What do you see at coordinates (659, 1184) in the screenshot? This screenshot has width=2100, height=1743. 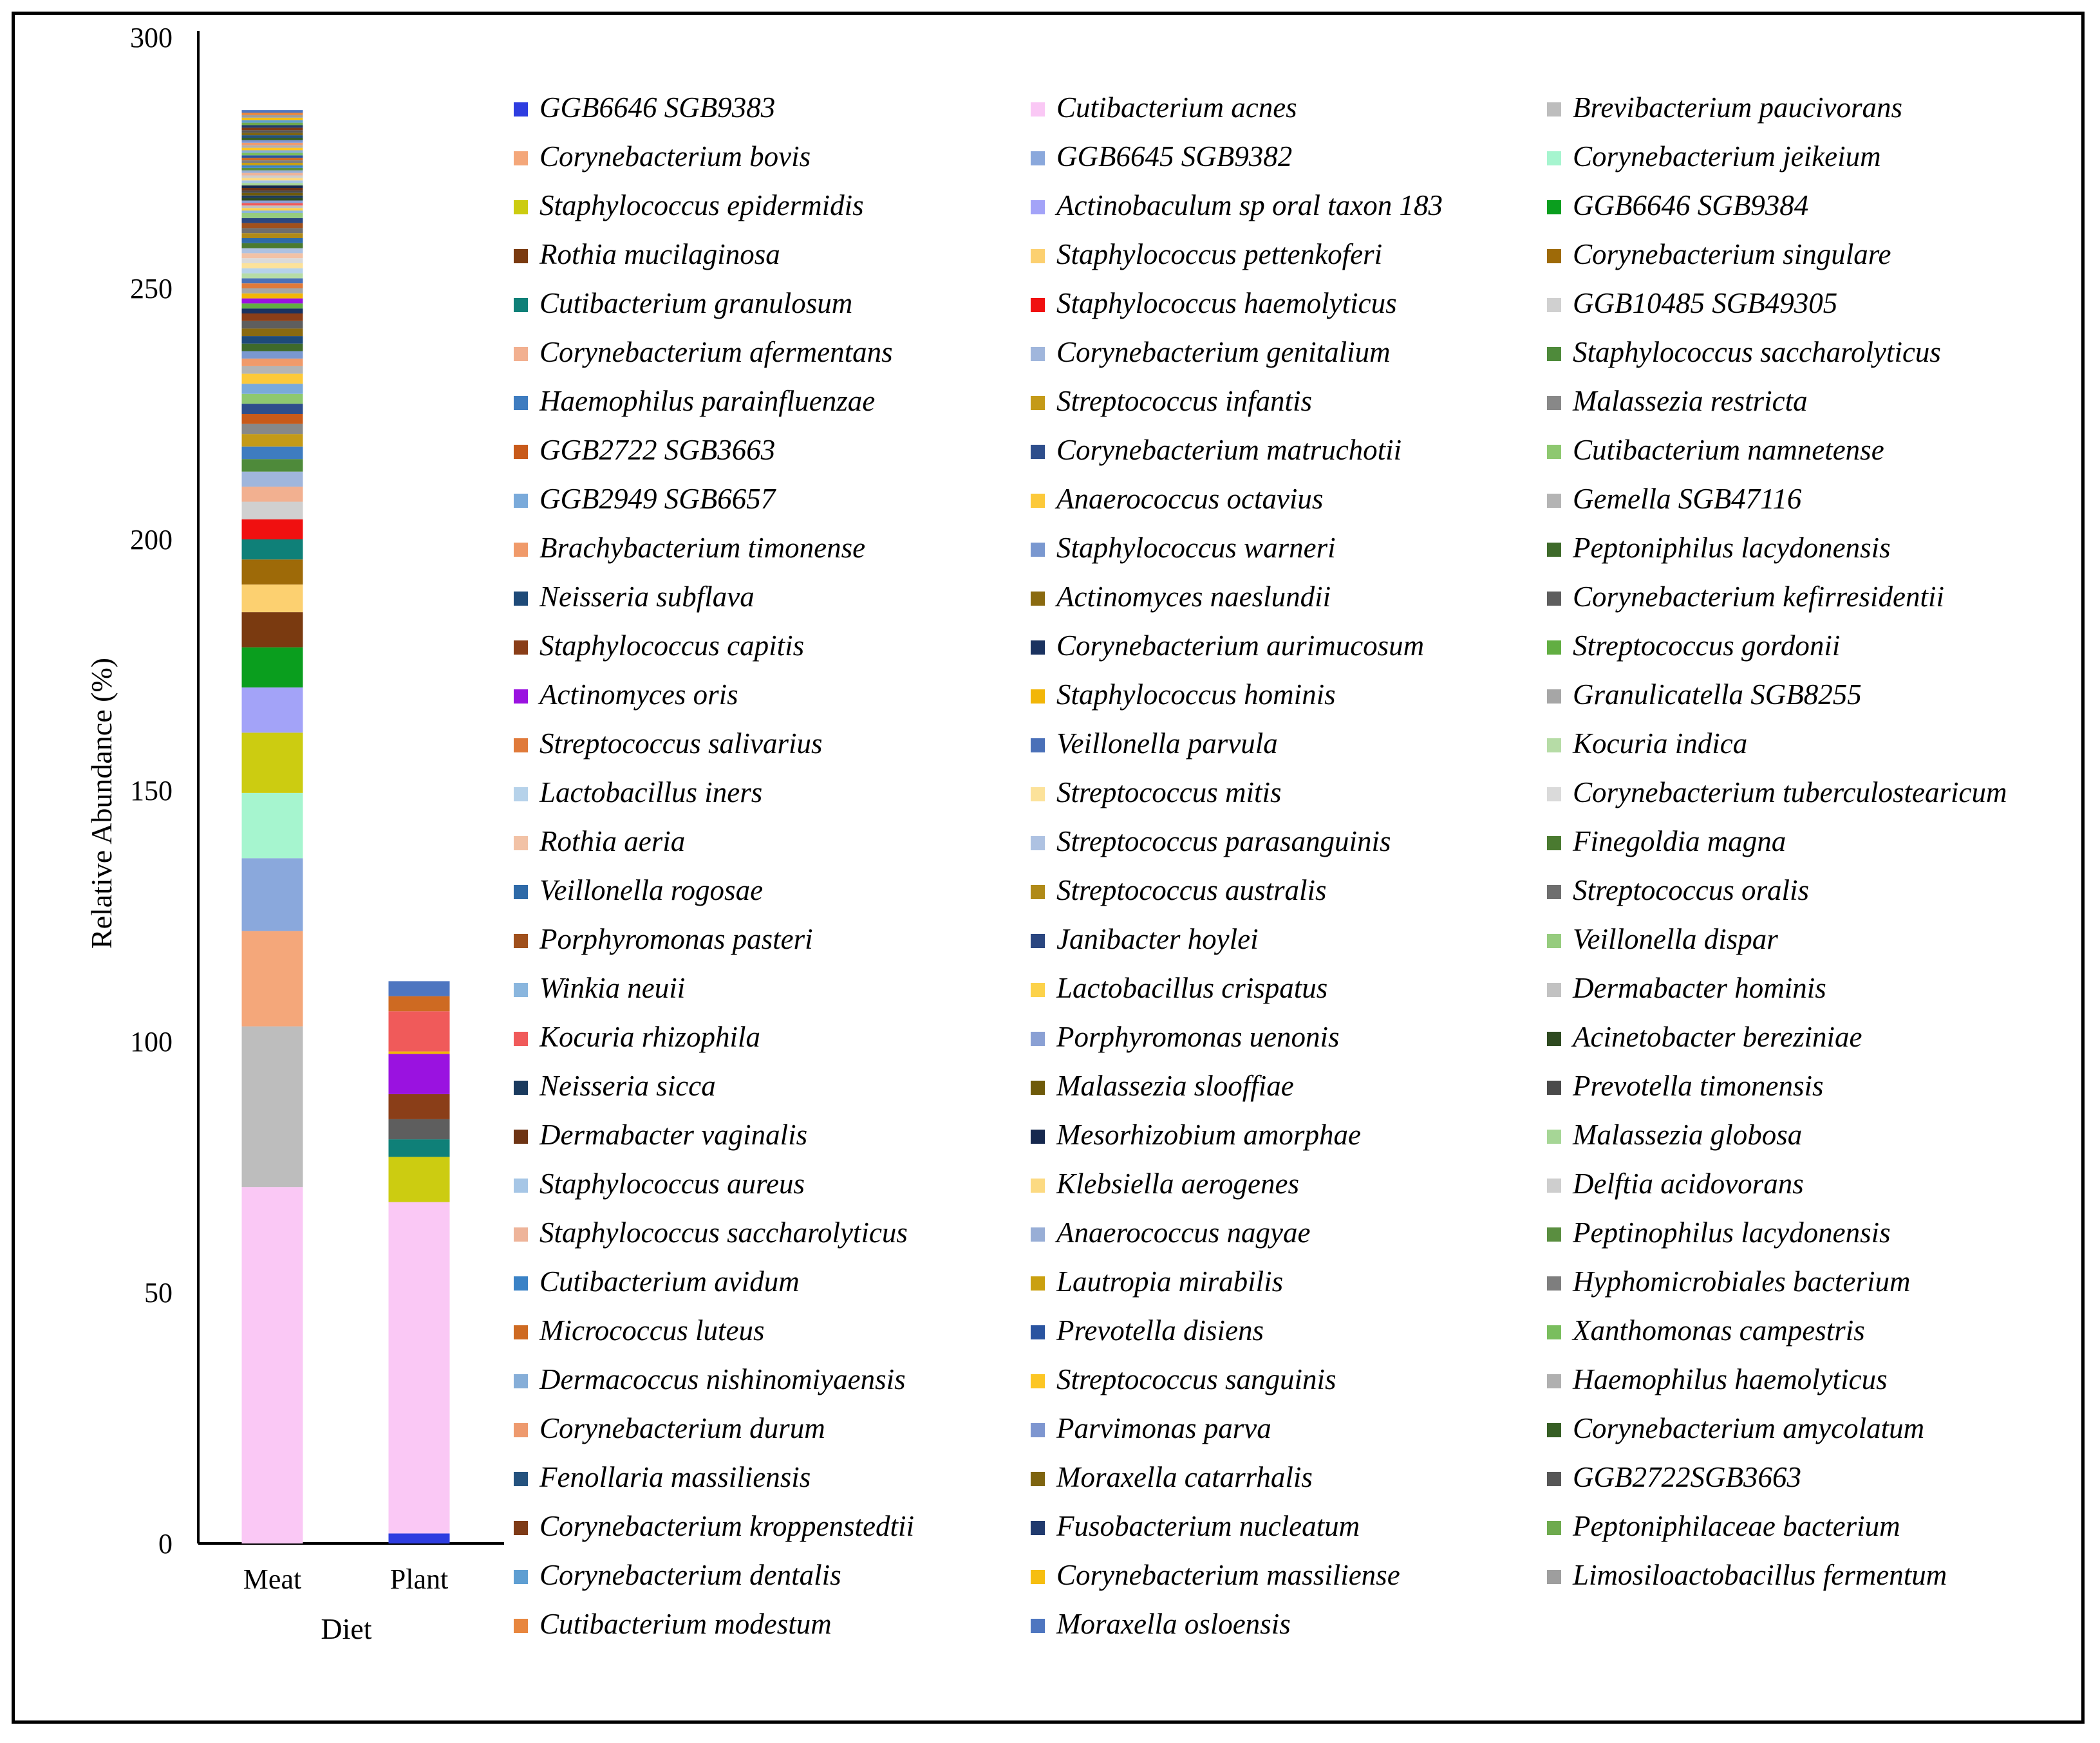 I see `legend-item: Staphylococcus aureus` at bounding box center [659, 1184].